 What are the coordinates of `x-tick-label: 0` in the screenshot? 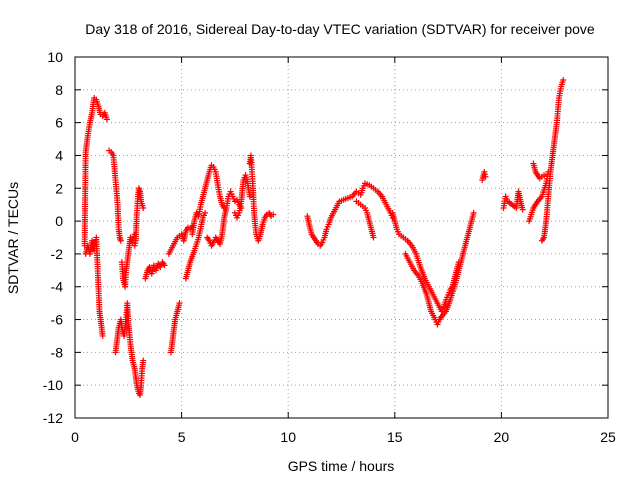 It's located at (75, 437).